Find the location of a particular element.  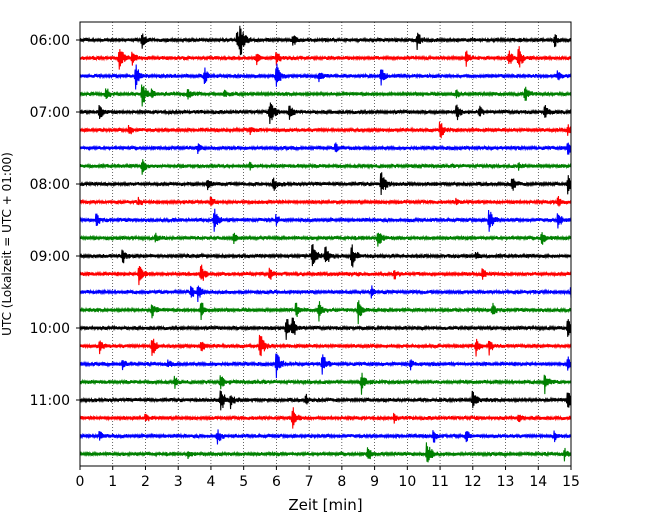

y-tick-label: 07:00 is located at coordinates (50, 113).